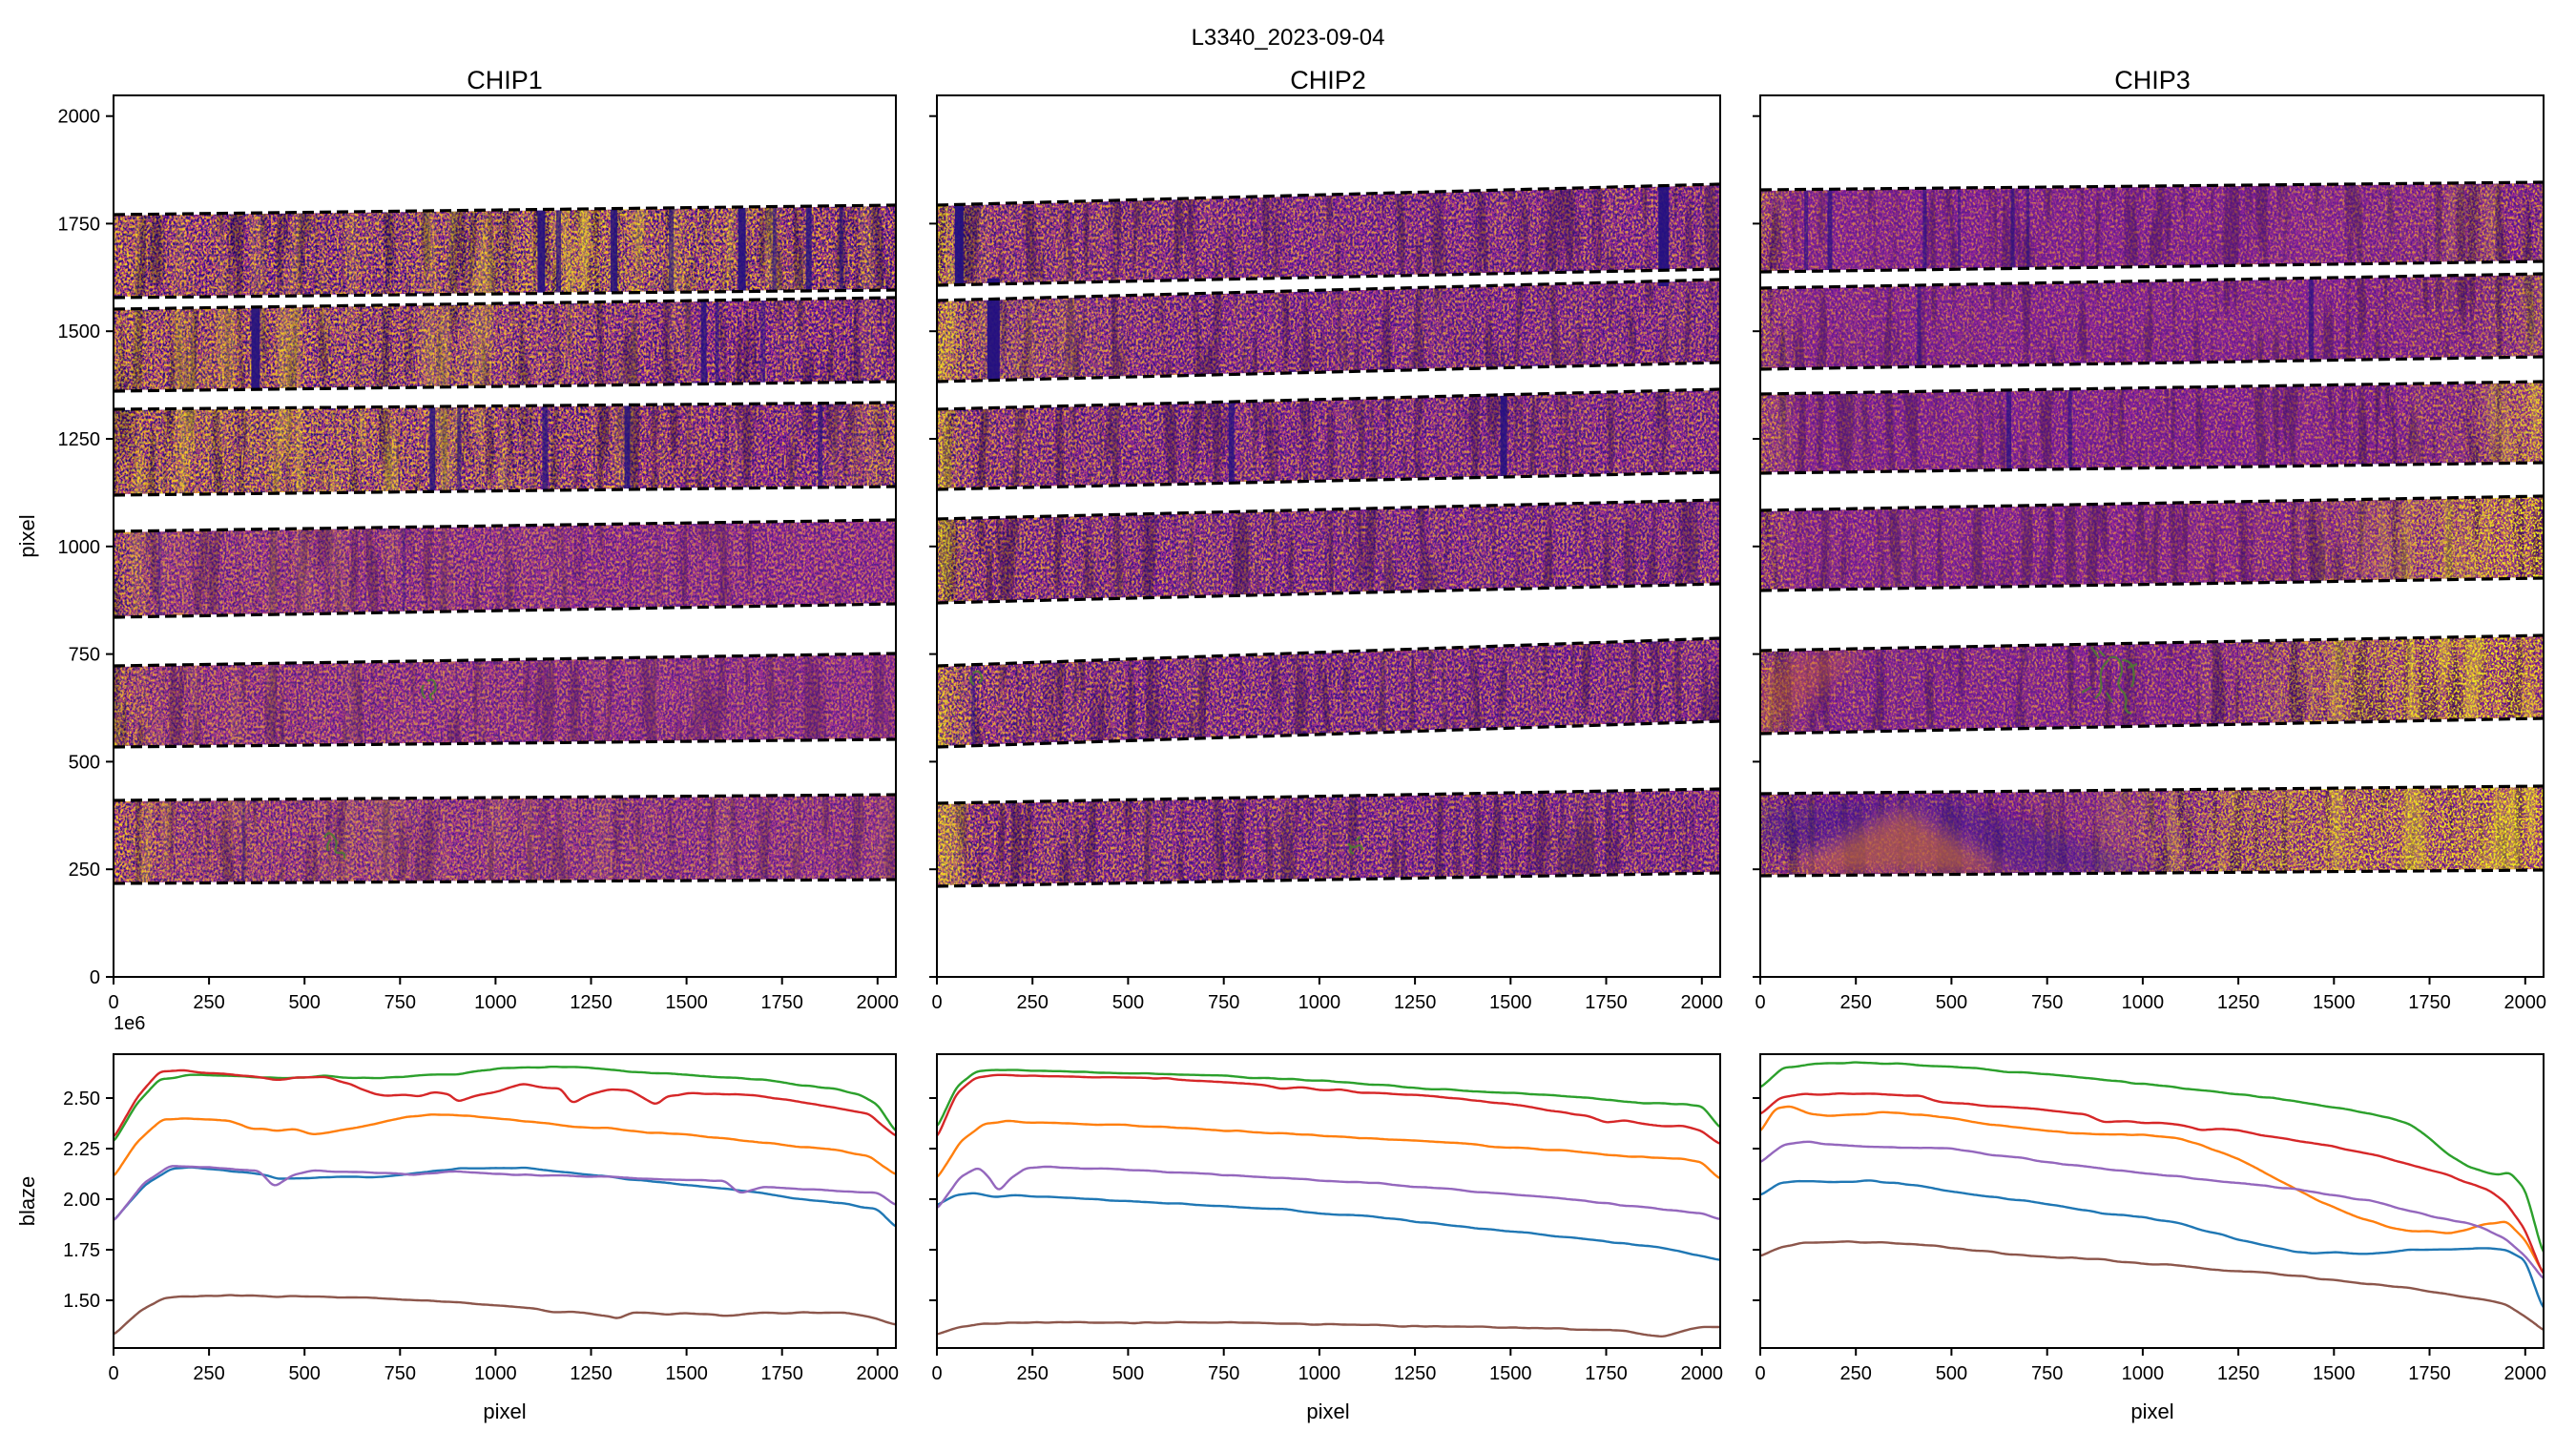 This screenshot has height=1431, width=2576. Describe the element at coordinates (81, 1200) in the screenshot. I see `svg-text: 2.00` at that location.